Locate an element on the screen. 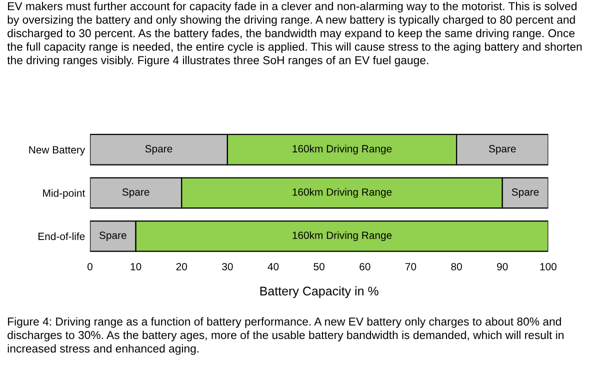 This screenshot has height=371, width=592. y-tick-label: End-of-life is located at coordinates (61, 236).